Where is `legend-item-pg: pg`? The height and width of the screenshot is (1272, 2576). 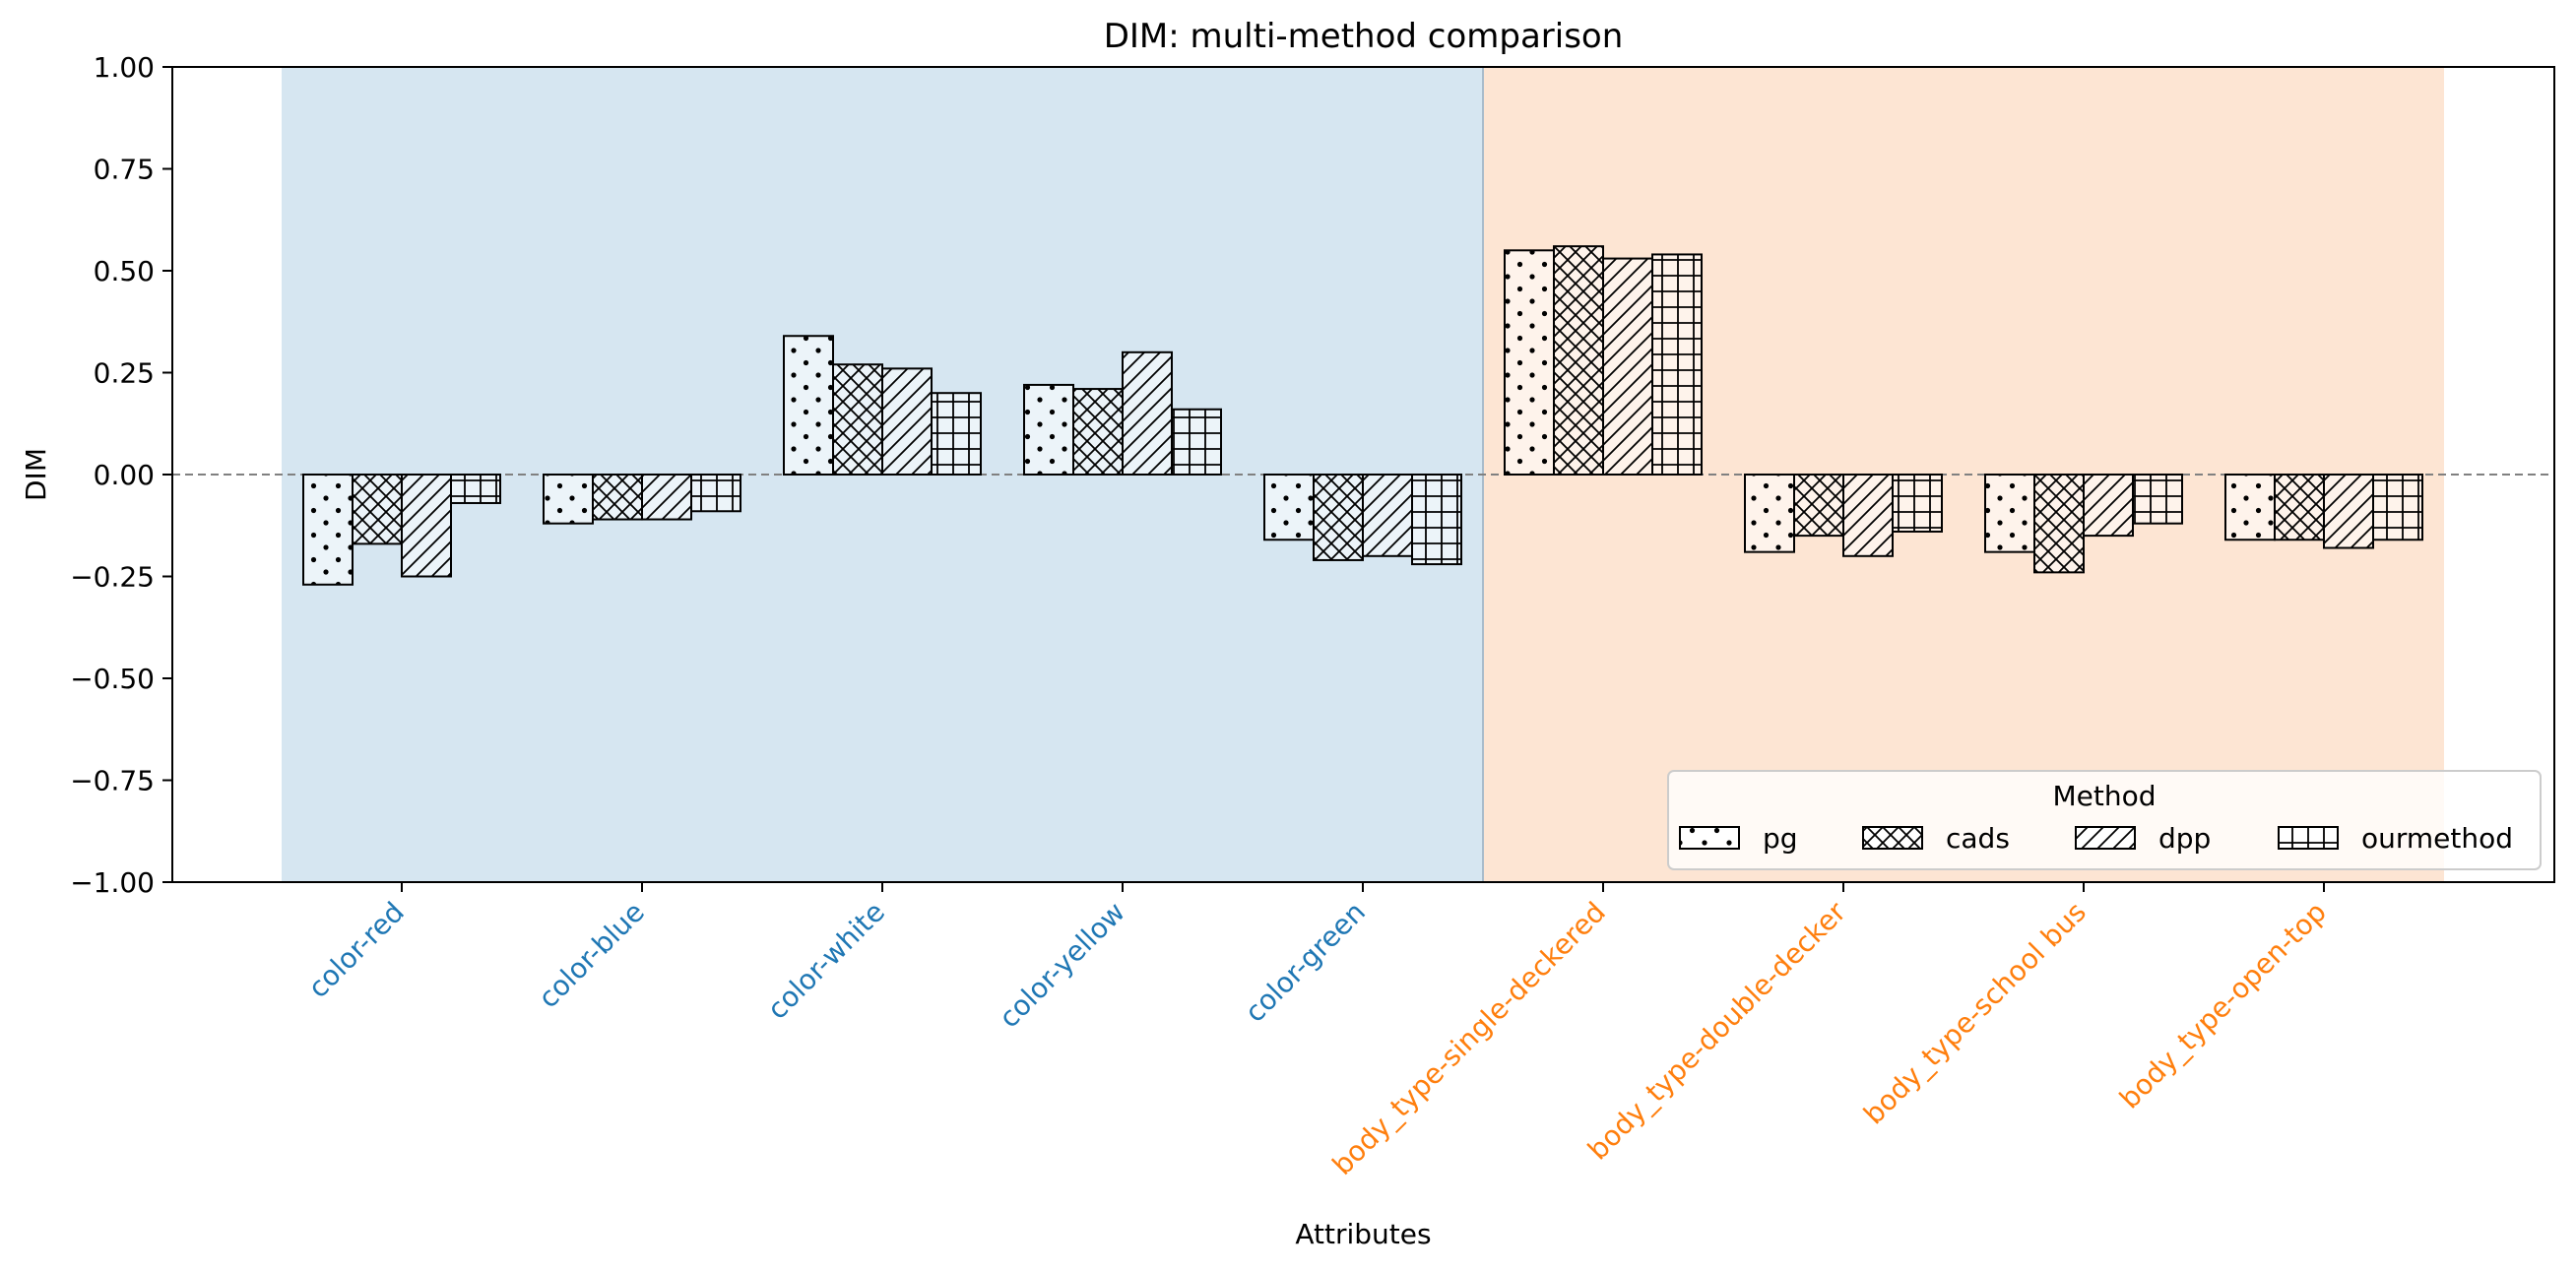
legend-item-pg: pg is located at coordinates (1738, 839).